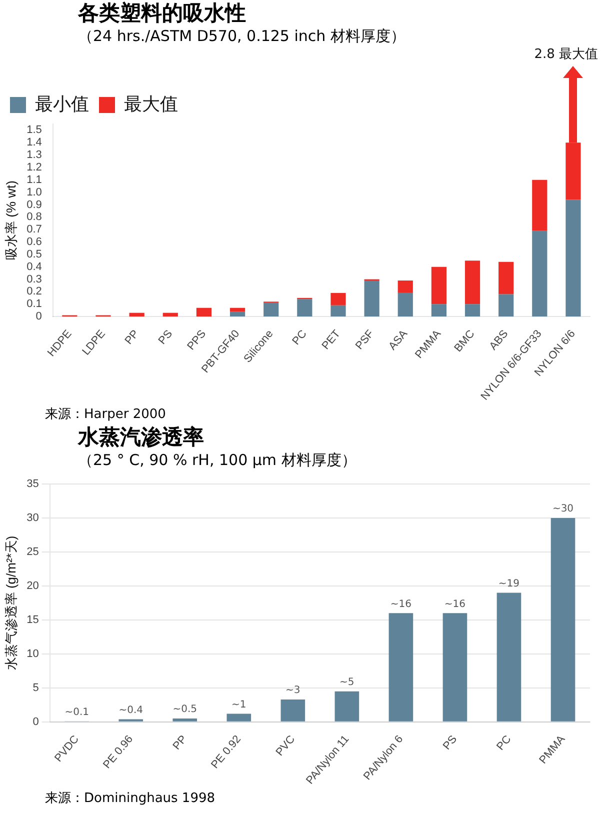 The width and height of the screenshot is (609, 837). What do you see at coordinates (34, 217) in the screenshot?
I see `y-tick-label: 0.8` at bounding box center [34, 217].